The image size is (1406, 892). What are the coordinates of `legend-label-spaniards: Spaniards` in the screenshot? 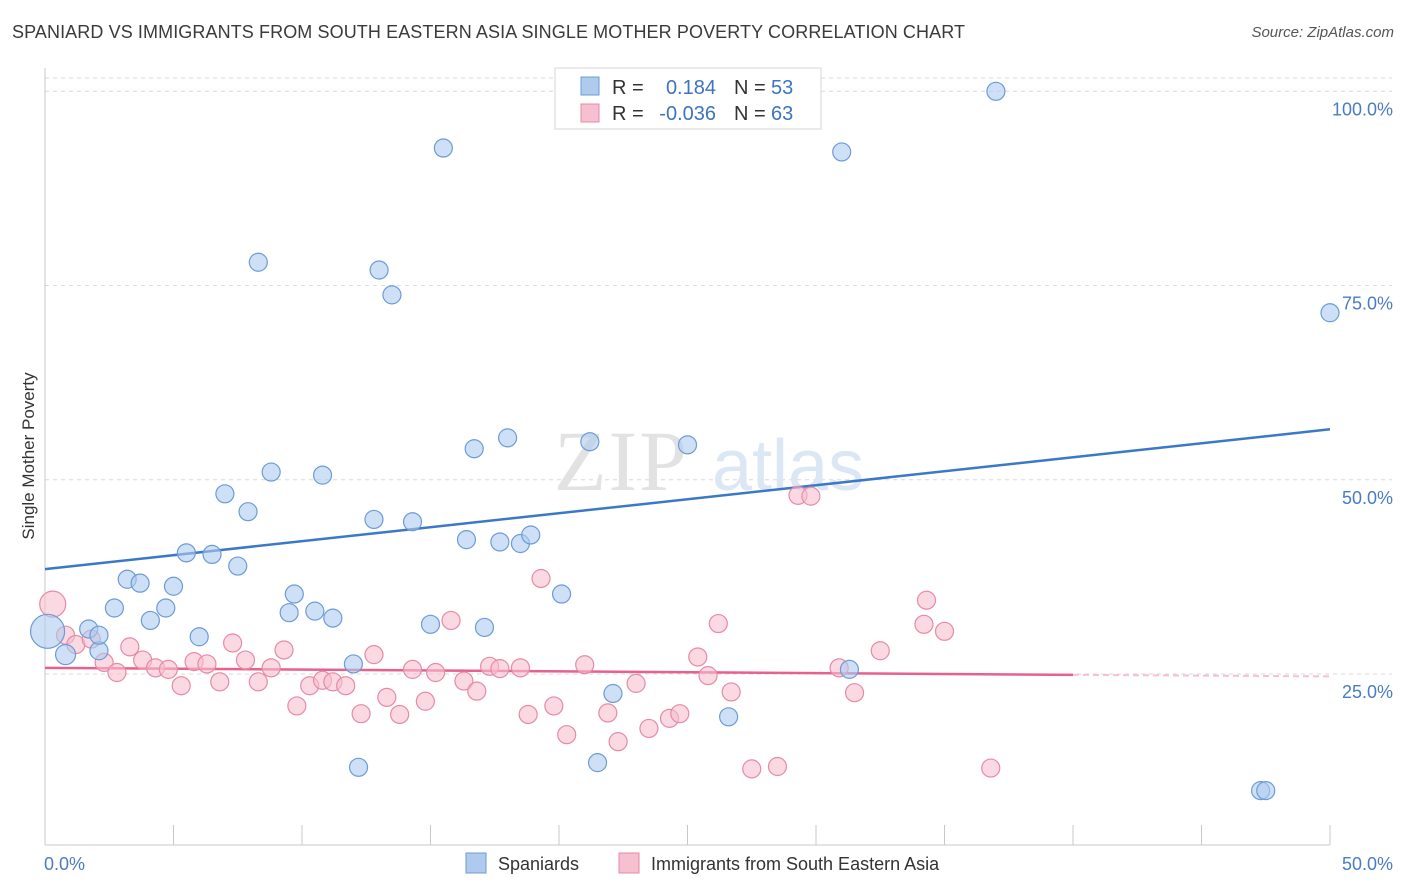 It's located at (538, 864).